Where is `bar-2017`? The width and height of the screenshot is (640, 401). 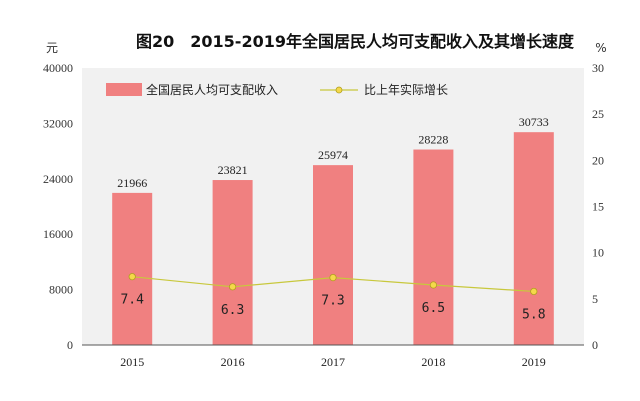 bar-2017 is located at coordinates (333, 255).